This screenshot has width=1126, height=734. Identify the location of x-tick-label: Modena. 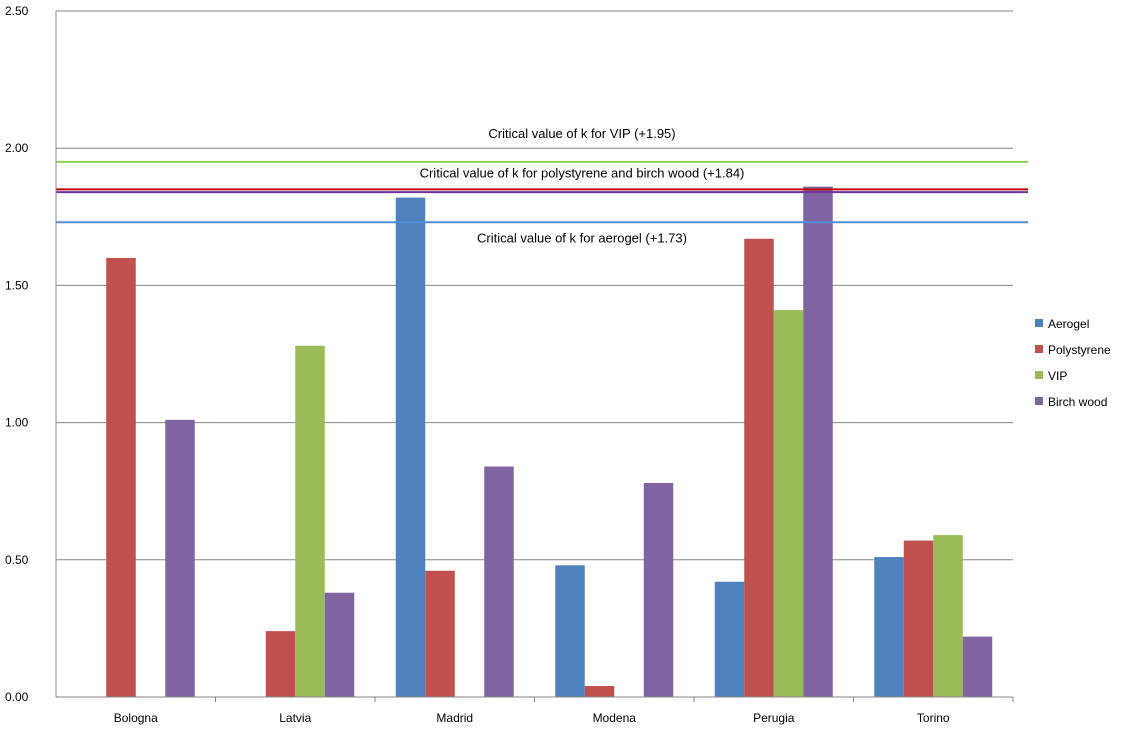
(615, 718).